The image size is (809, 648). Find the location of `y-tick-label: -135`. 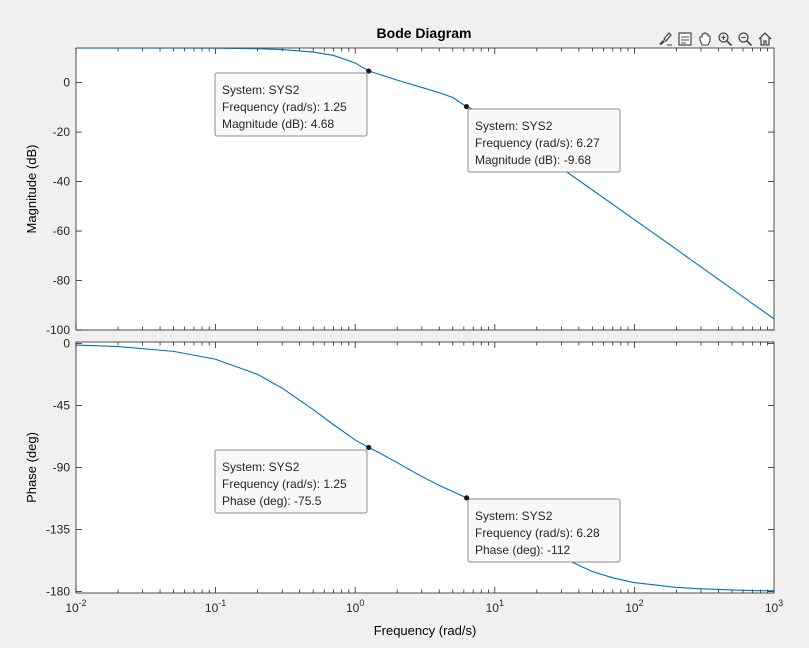

y-tick-label: -135 is located at coordinates (58, 530).